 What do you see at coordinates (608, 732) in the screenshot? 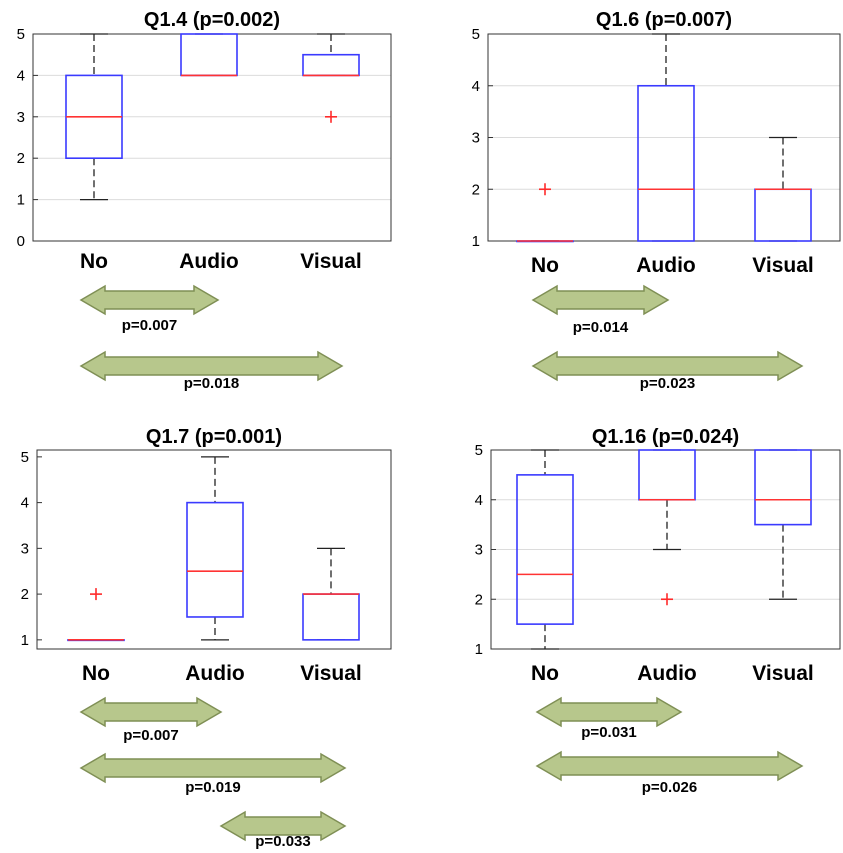
I see `comparison-p-label: p=0.031` at bounding box center [608, 732].